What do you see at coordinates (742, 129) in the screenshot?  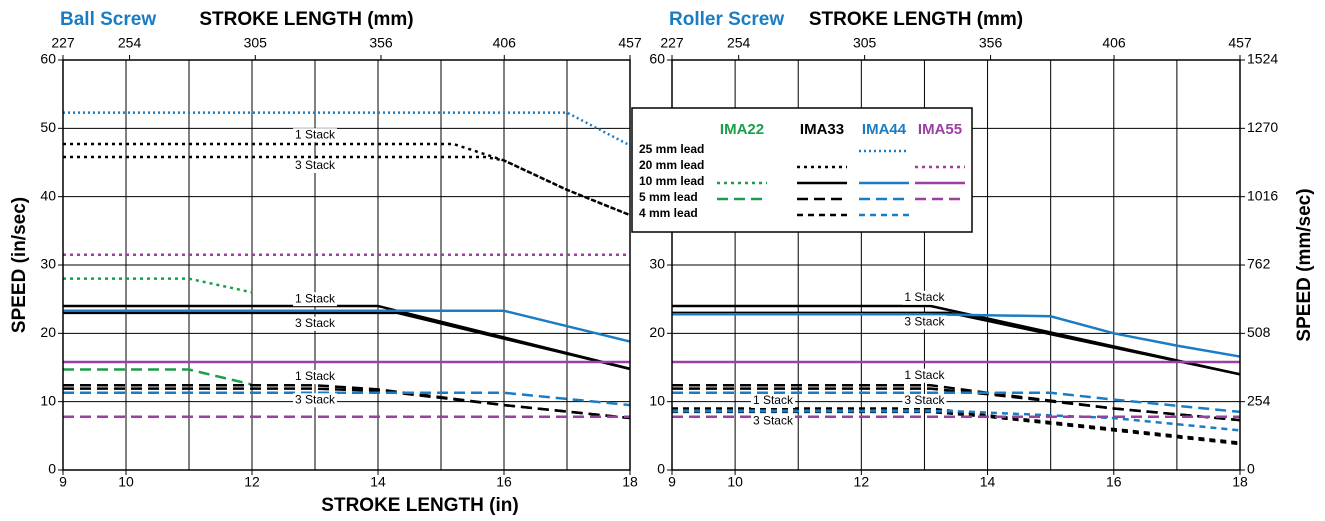 I see `legend-column: IMA22` at bounding box center [742, 129].